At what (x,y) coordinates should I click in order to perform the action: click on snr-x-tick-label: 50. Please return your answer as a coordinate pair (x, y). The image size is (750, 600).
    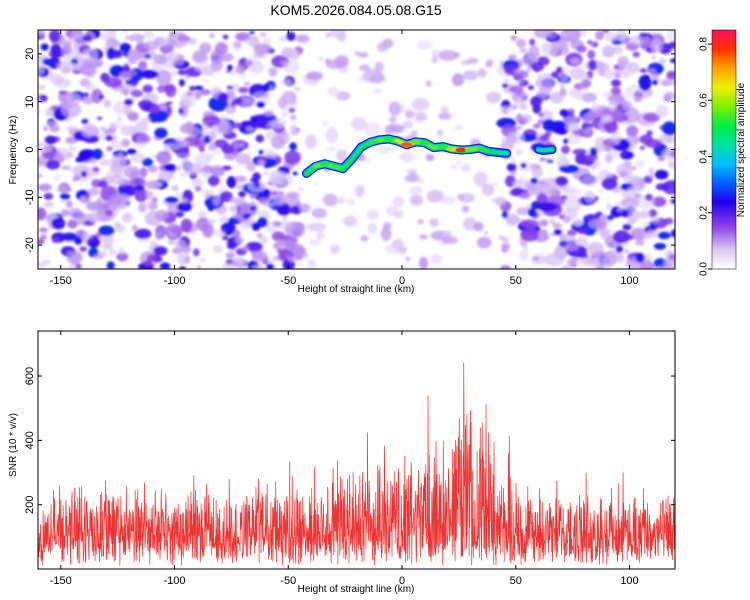
    Looking at the image, I should click on (516, 581).